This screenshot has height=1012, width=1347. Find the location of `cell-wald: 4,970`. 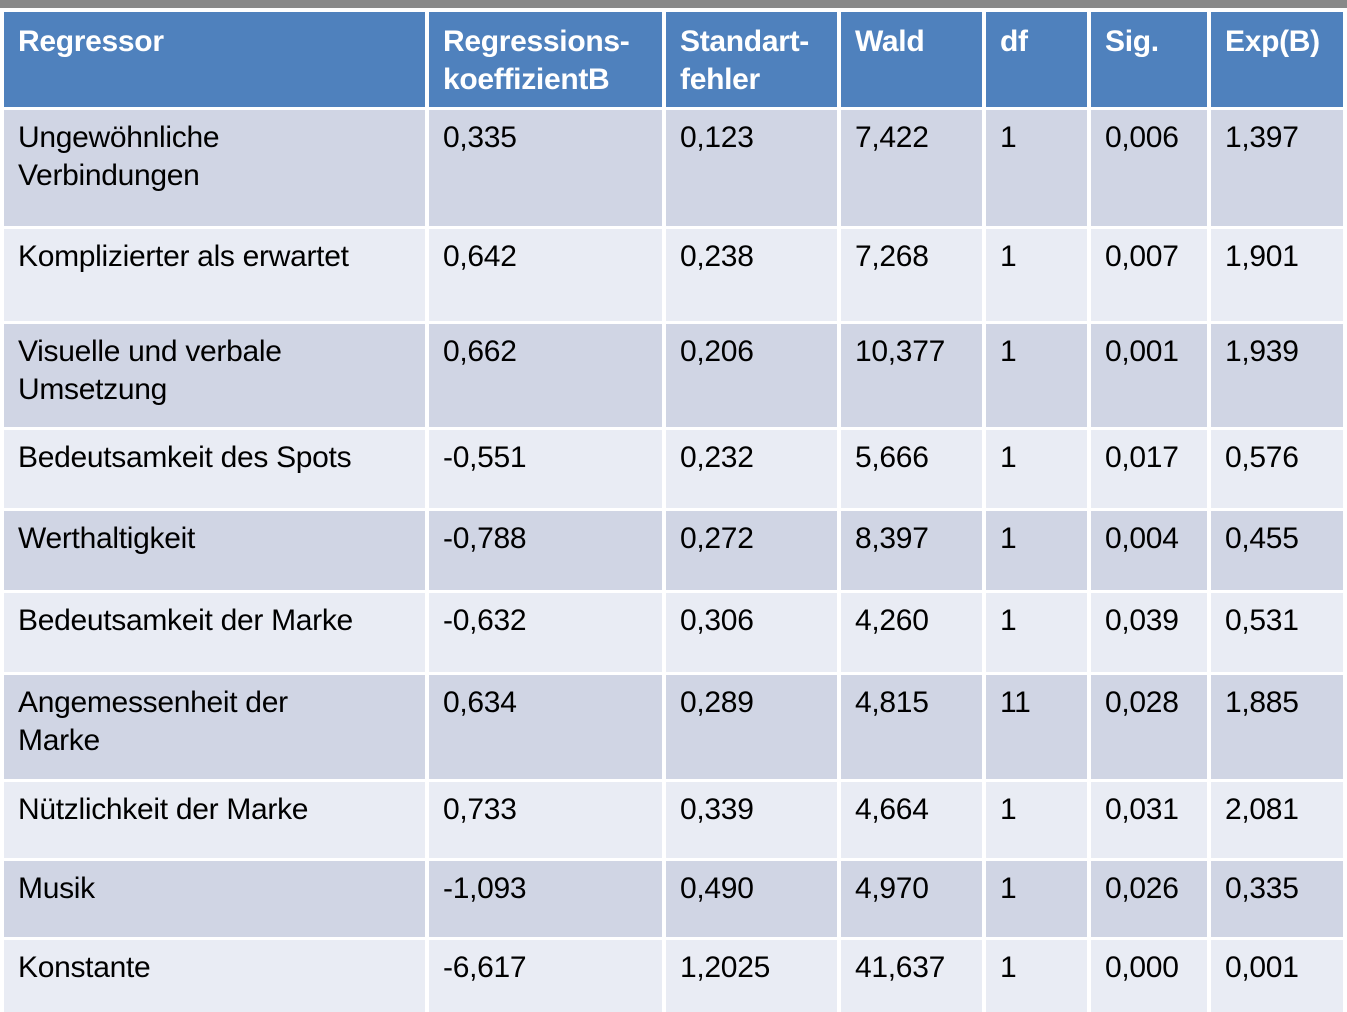

cell-wald: 4,970 is located at coordinates (913, 900).